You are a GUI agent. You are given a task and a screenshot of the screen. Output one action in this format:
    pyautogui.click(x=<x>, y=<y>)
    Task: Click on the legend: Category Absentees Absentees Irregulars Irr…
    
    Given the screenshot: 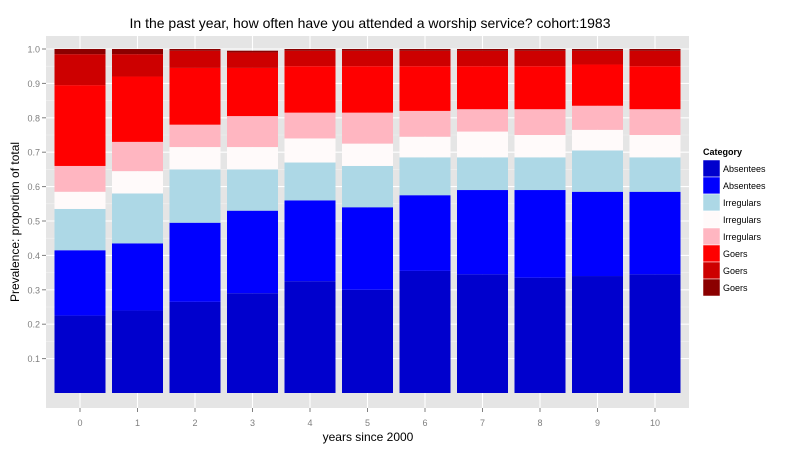 What is the action you would take?
    pyautogui.click(x=734, y=222)
    